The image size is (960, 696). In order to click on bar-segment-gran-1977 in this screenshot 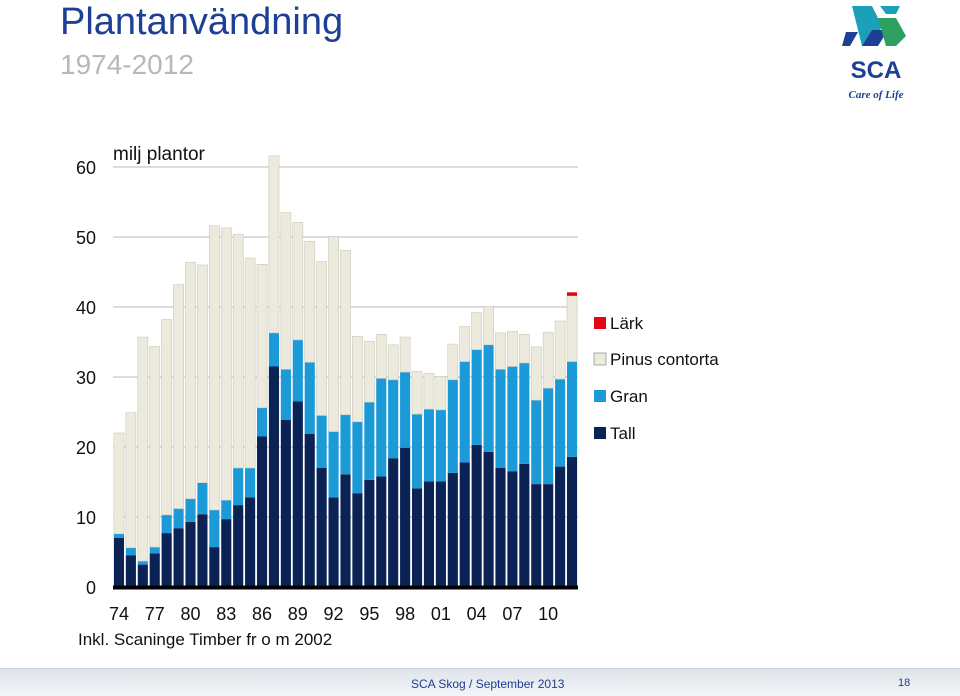, I will do `click(154, 550)`.